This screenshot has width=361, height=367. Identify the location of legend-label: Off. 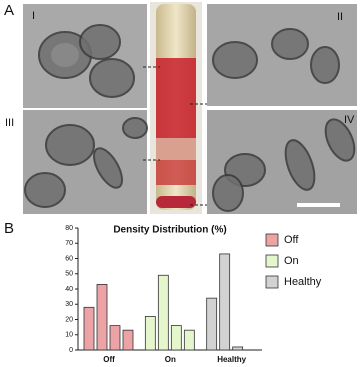
(291, 240).